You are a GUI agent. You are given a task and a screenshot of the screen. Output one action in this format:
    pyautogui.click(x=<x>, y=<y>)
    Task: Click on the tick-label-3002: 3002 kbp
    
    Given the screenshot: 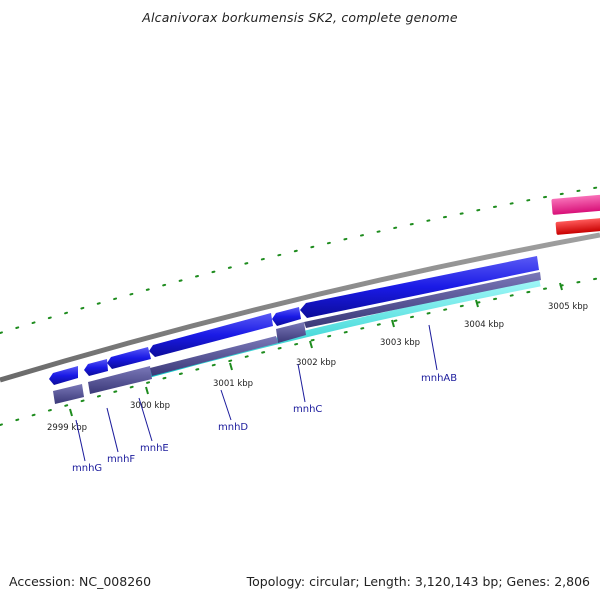 What is the action you would take?
    pyautogui.click(x=316, y=363)
    